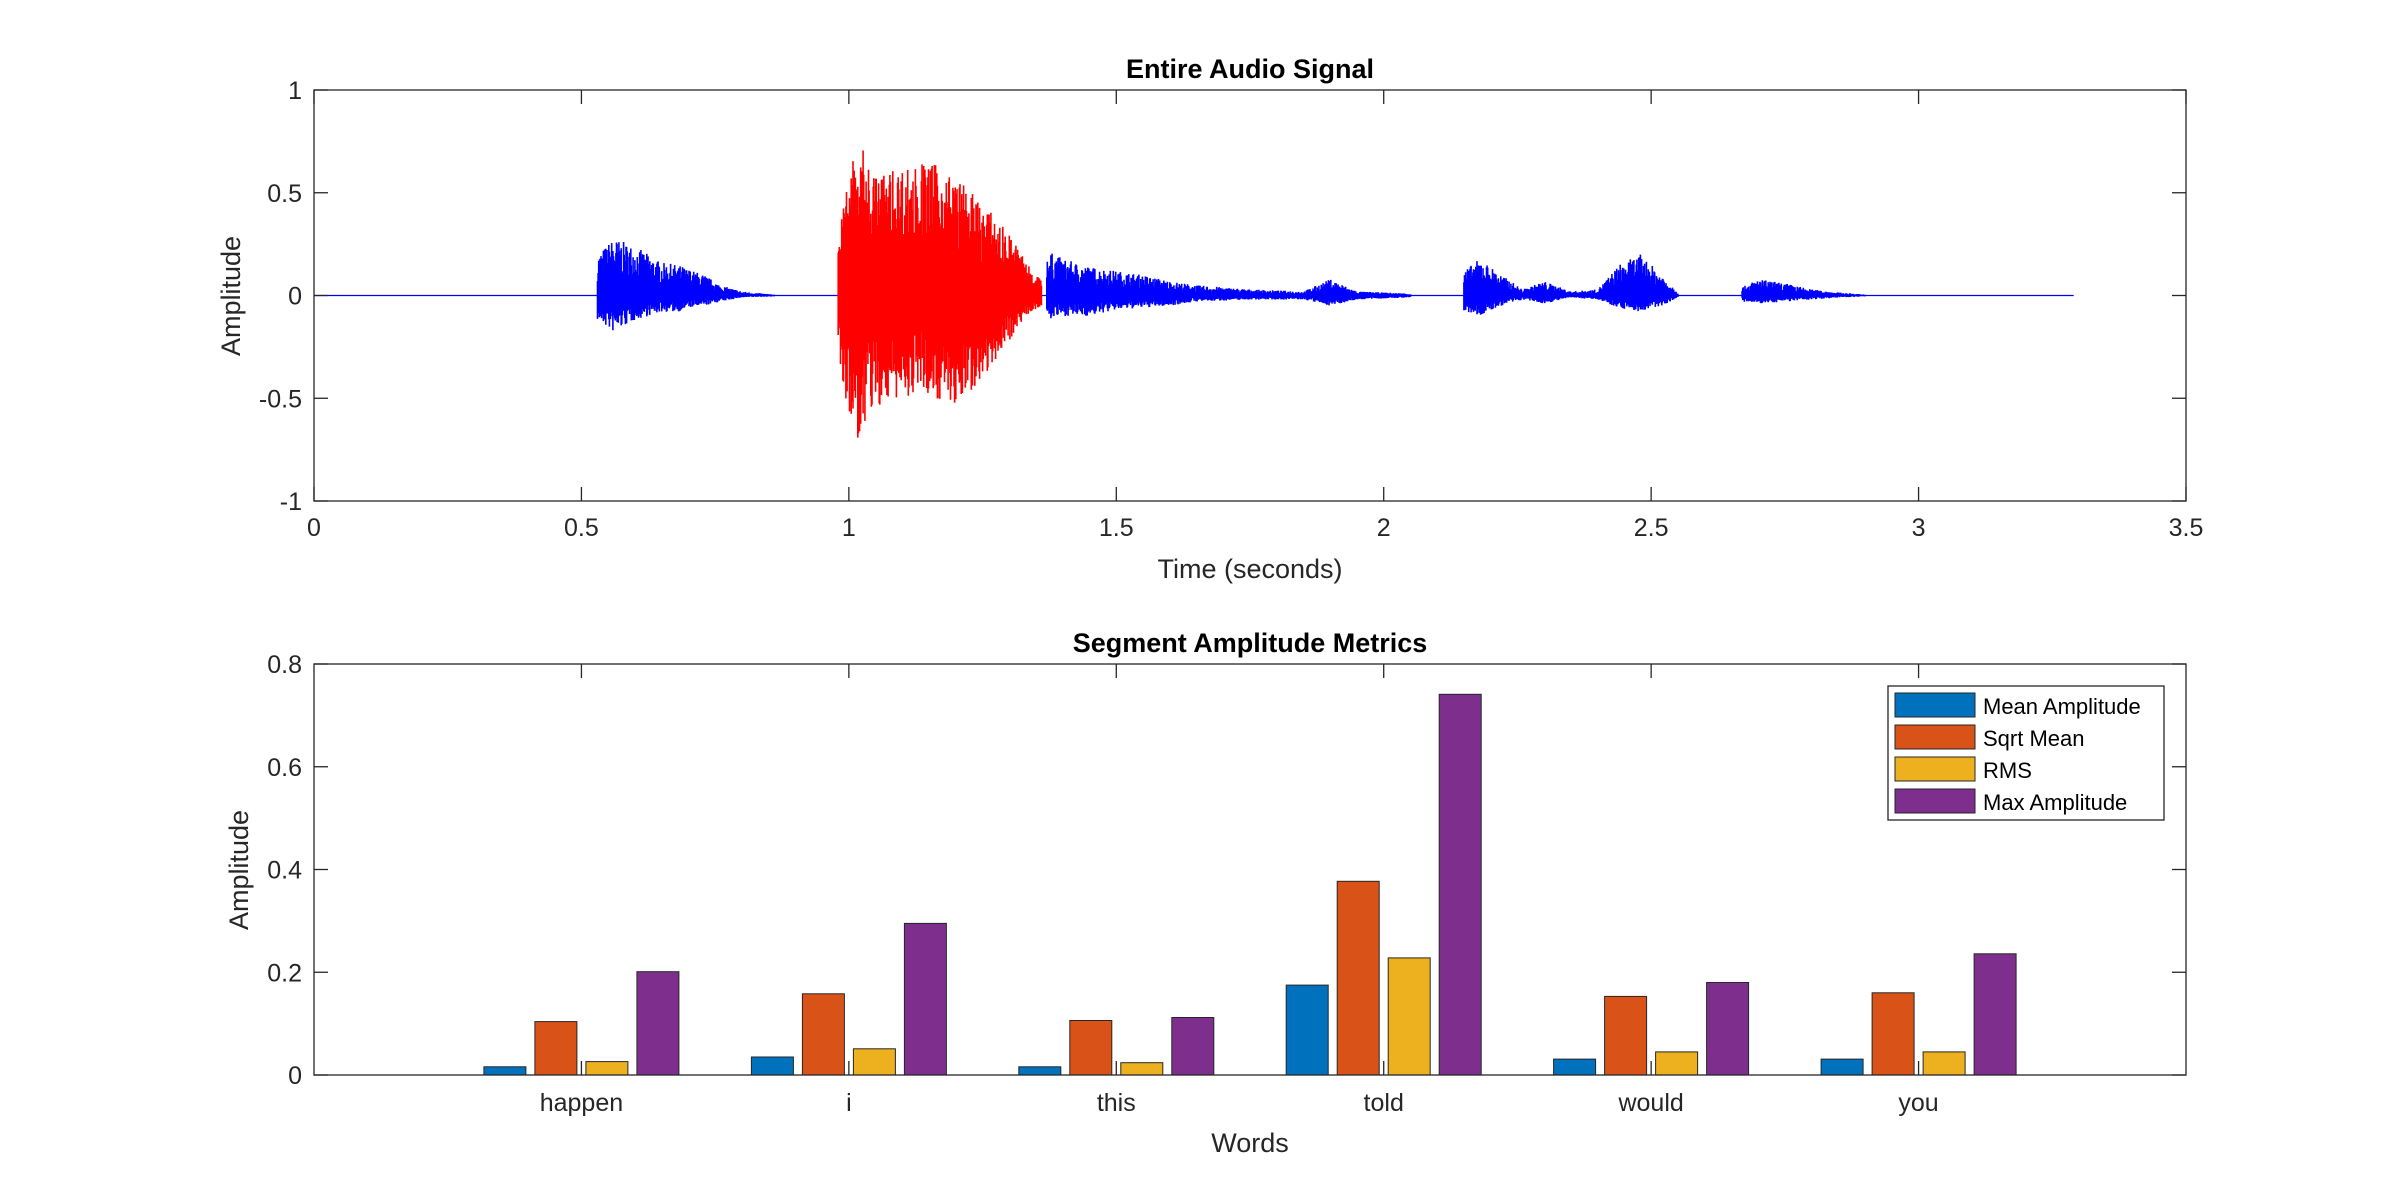 The width and height of the screenshot is (2400, 1200). What do you see at coordinates (1409, 1016) in the screenshot?
I see `bar-rms-told` at bounding box center [1409, 1016].